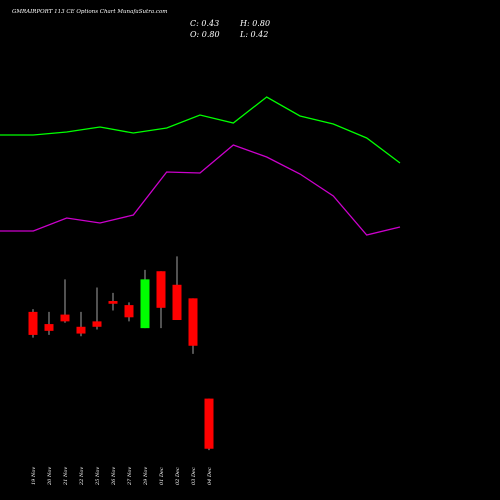  Describe the element at coordinates (253, 34) in the screenshot. I see `low-label: L: 0.42` at that location.